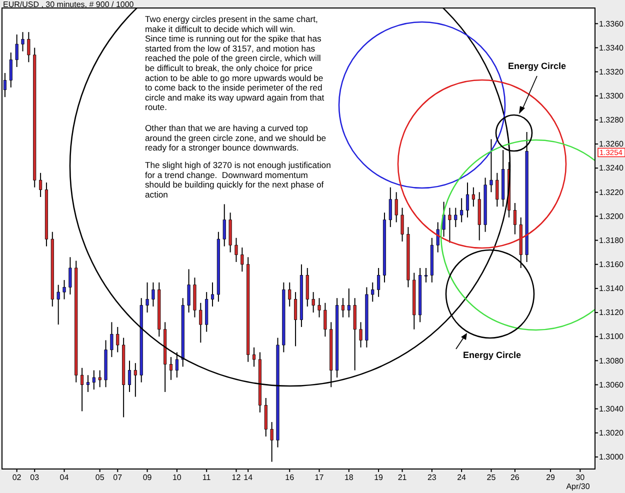  What do you see at coordinates (611, 47) in the screenshot?
I see `y-tick-label: 1.3340` at bounding box center [611, 47].